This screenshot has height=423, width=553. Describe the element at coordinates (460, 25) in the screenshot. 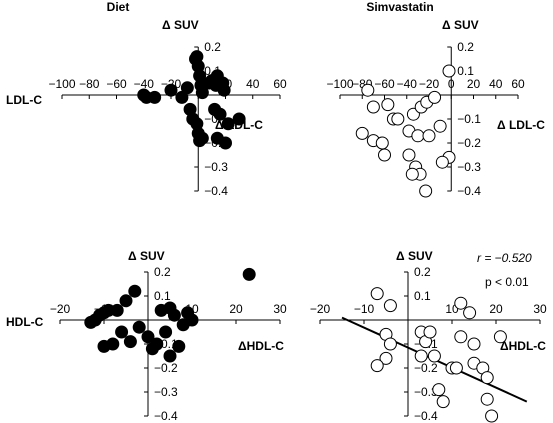

I see `simvastatin-y-axis-label: Δ SUV` at that location.